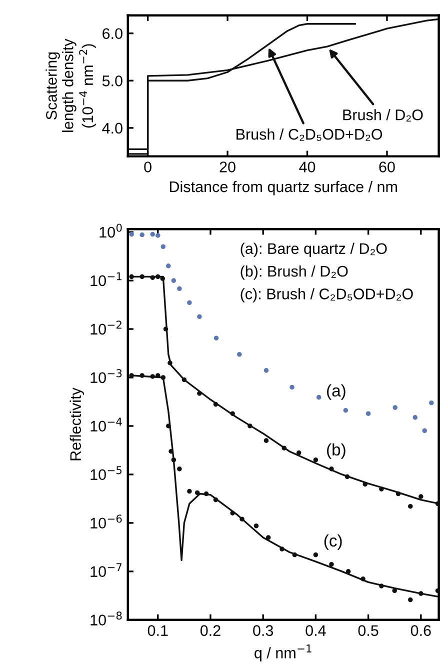  Describe the element at coordinates (148, 167) in the screenshot. I see `x-tick-label: 0` at that location.